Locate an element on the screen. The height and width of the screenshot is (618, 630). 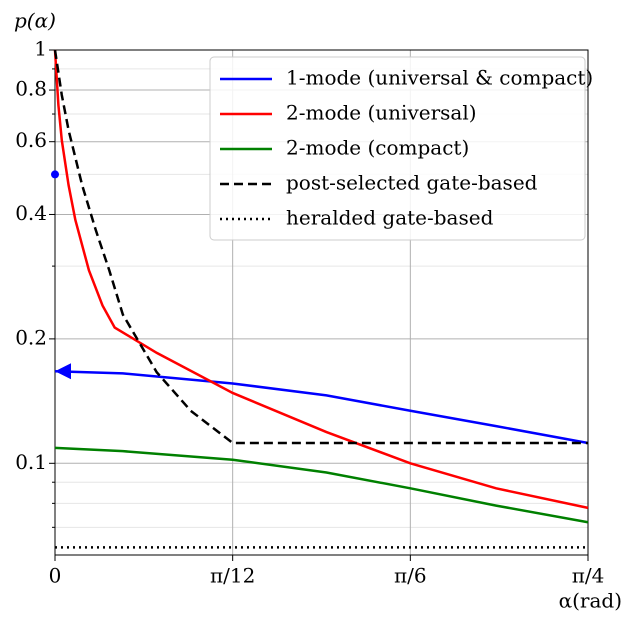
x-tick-label: π/6 is located at coordinates (410, 576).